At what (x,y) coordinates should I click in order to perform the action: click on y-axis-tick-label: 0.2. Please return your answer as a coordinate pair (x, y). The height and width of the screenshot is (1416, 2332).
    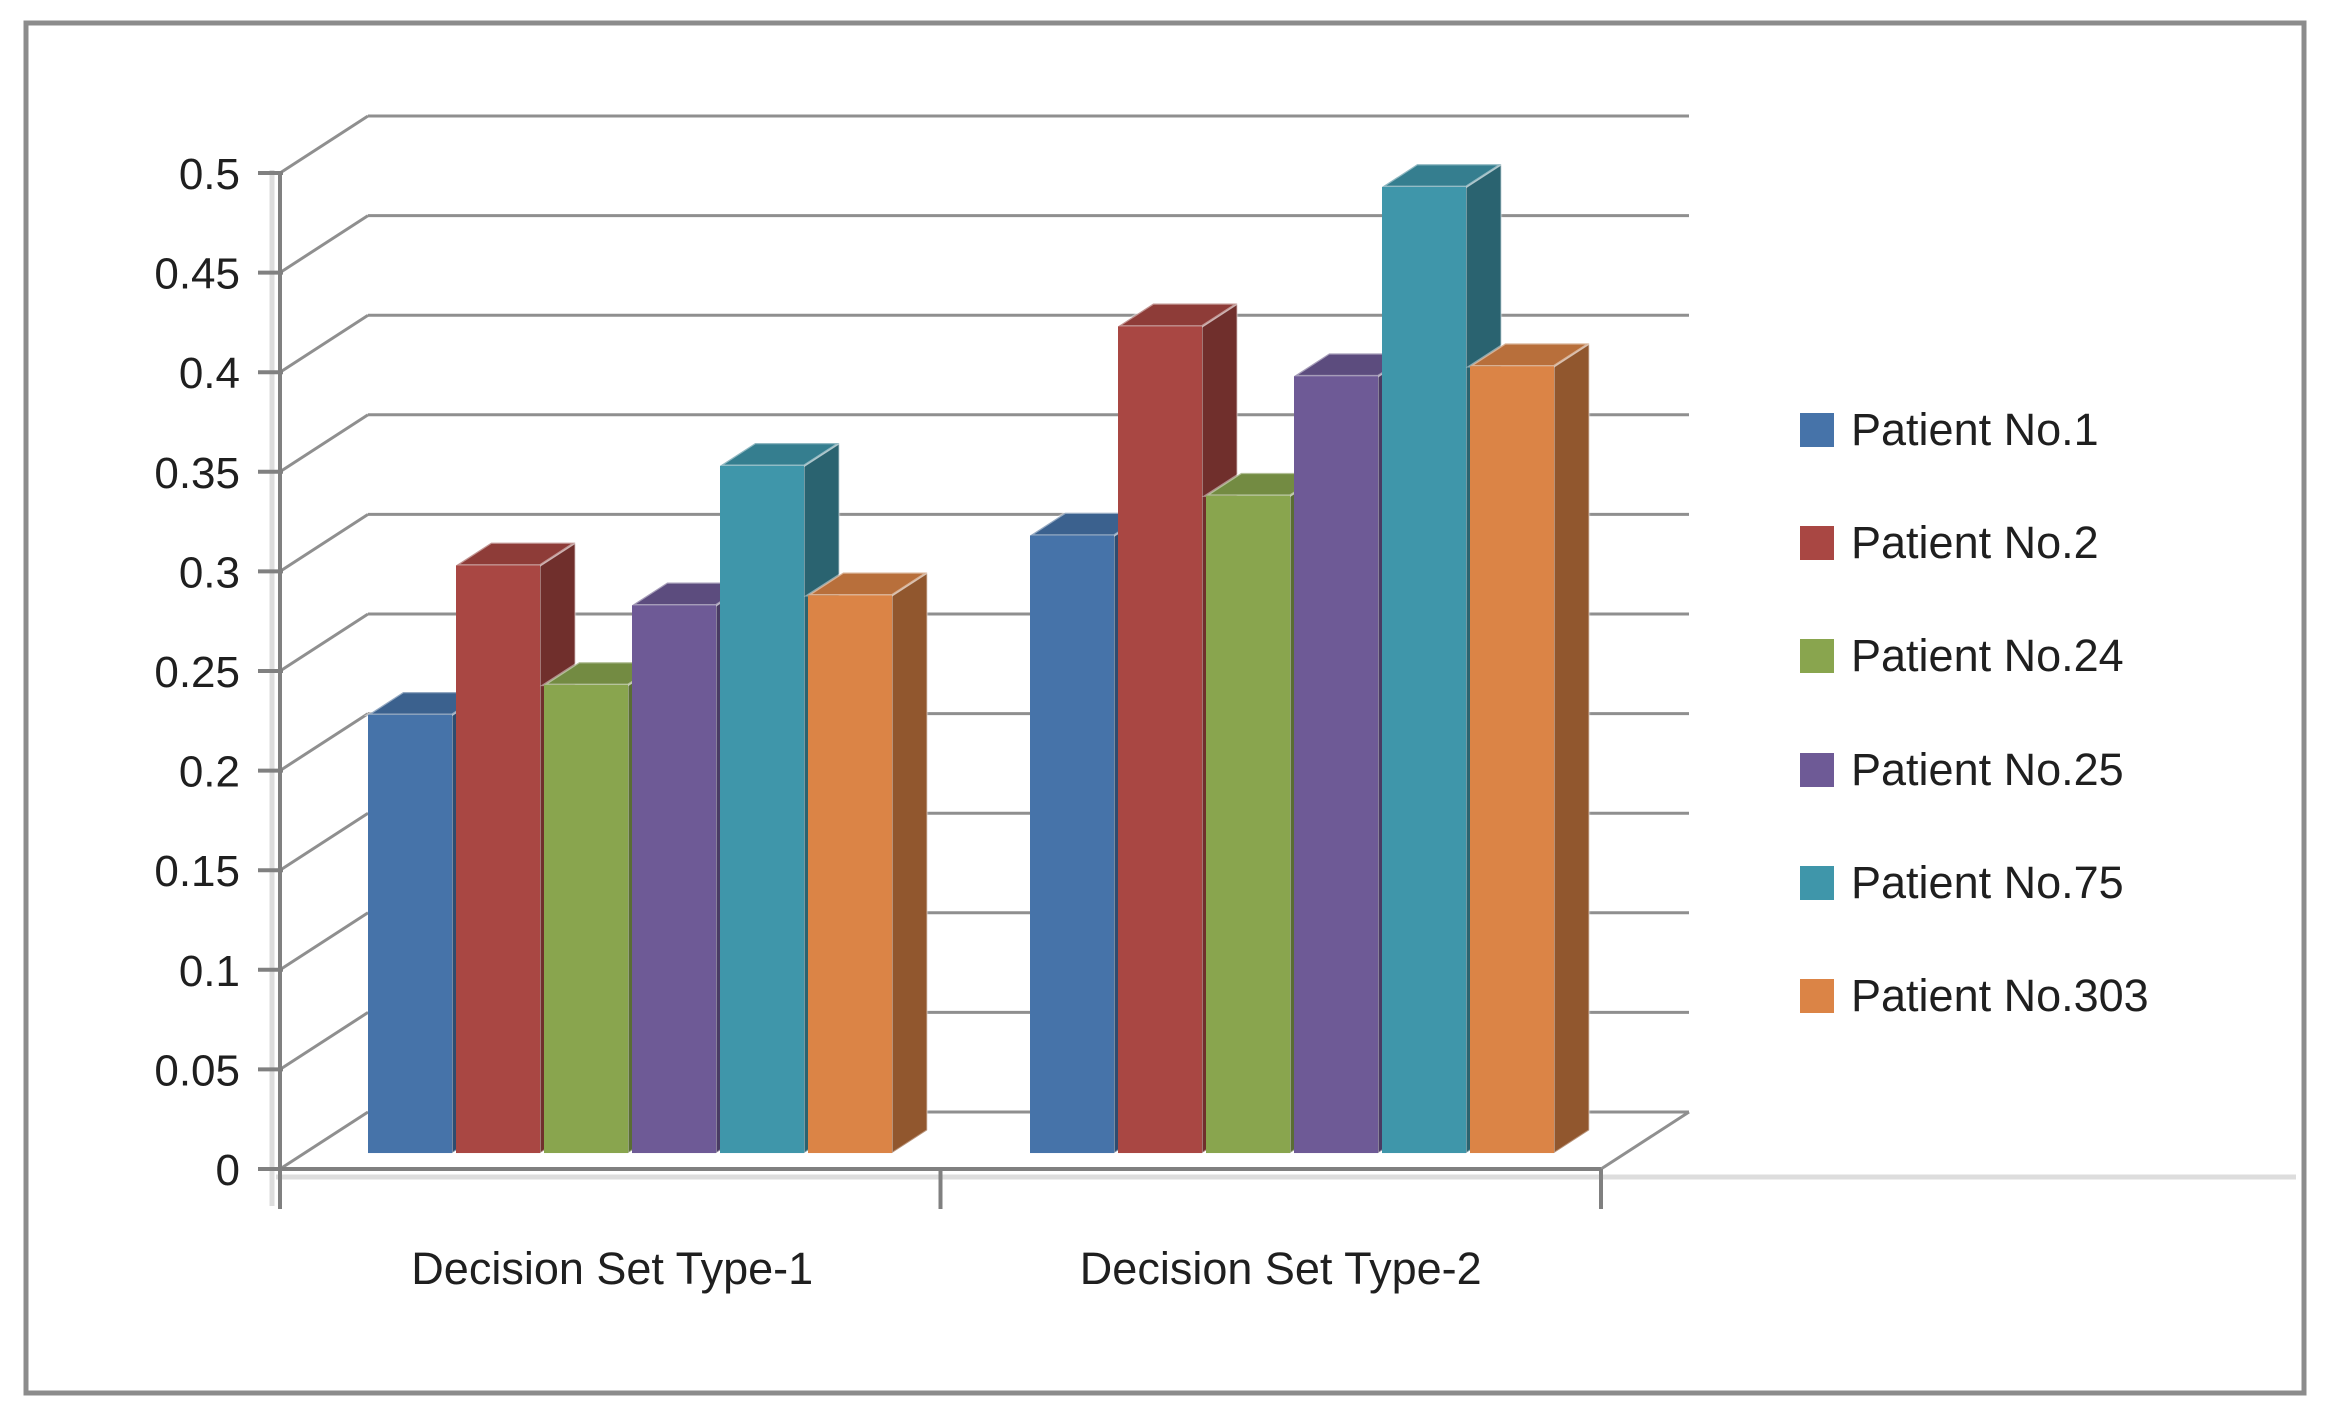
    Looking at the image, I should click on (209, 772).